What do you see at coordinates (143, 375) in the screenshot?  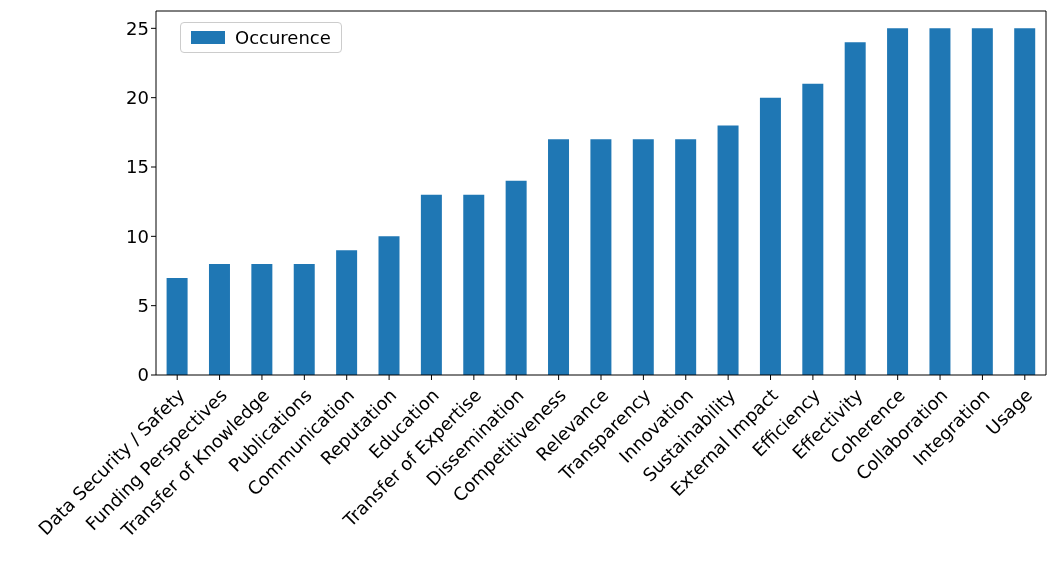 I see `y-tick-label: 0` at bounding box center [143, 375].